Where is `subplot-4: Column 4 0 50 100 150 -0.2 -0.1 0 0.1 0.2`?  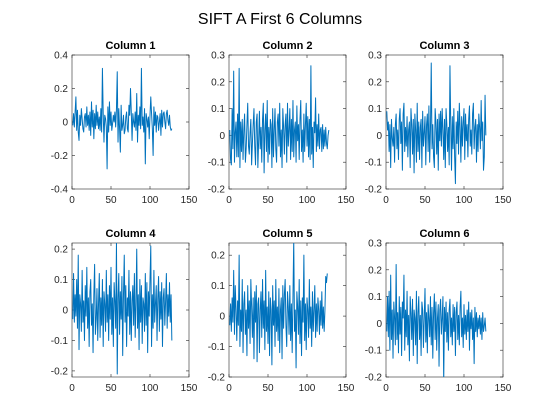 subplot-4: Column 4 0 50 100 150 -0.2 -0.1 0 0.1 0.2 is located at coordinates (124, 311).